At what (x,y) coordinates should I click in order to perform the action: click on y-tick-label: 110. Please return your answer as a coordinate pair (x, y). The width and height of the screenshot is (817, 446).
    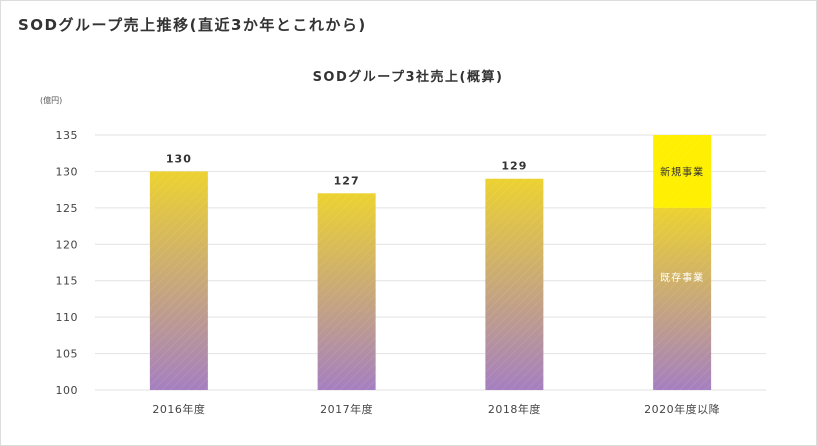
    Looking at the image, I should click on (67, 317).